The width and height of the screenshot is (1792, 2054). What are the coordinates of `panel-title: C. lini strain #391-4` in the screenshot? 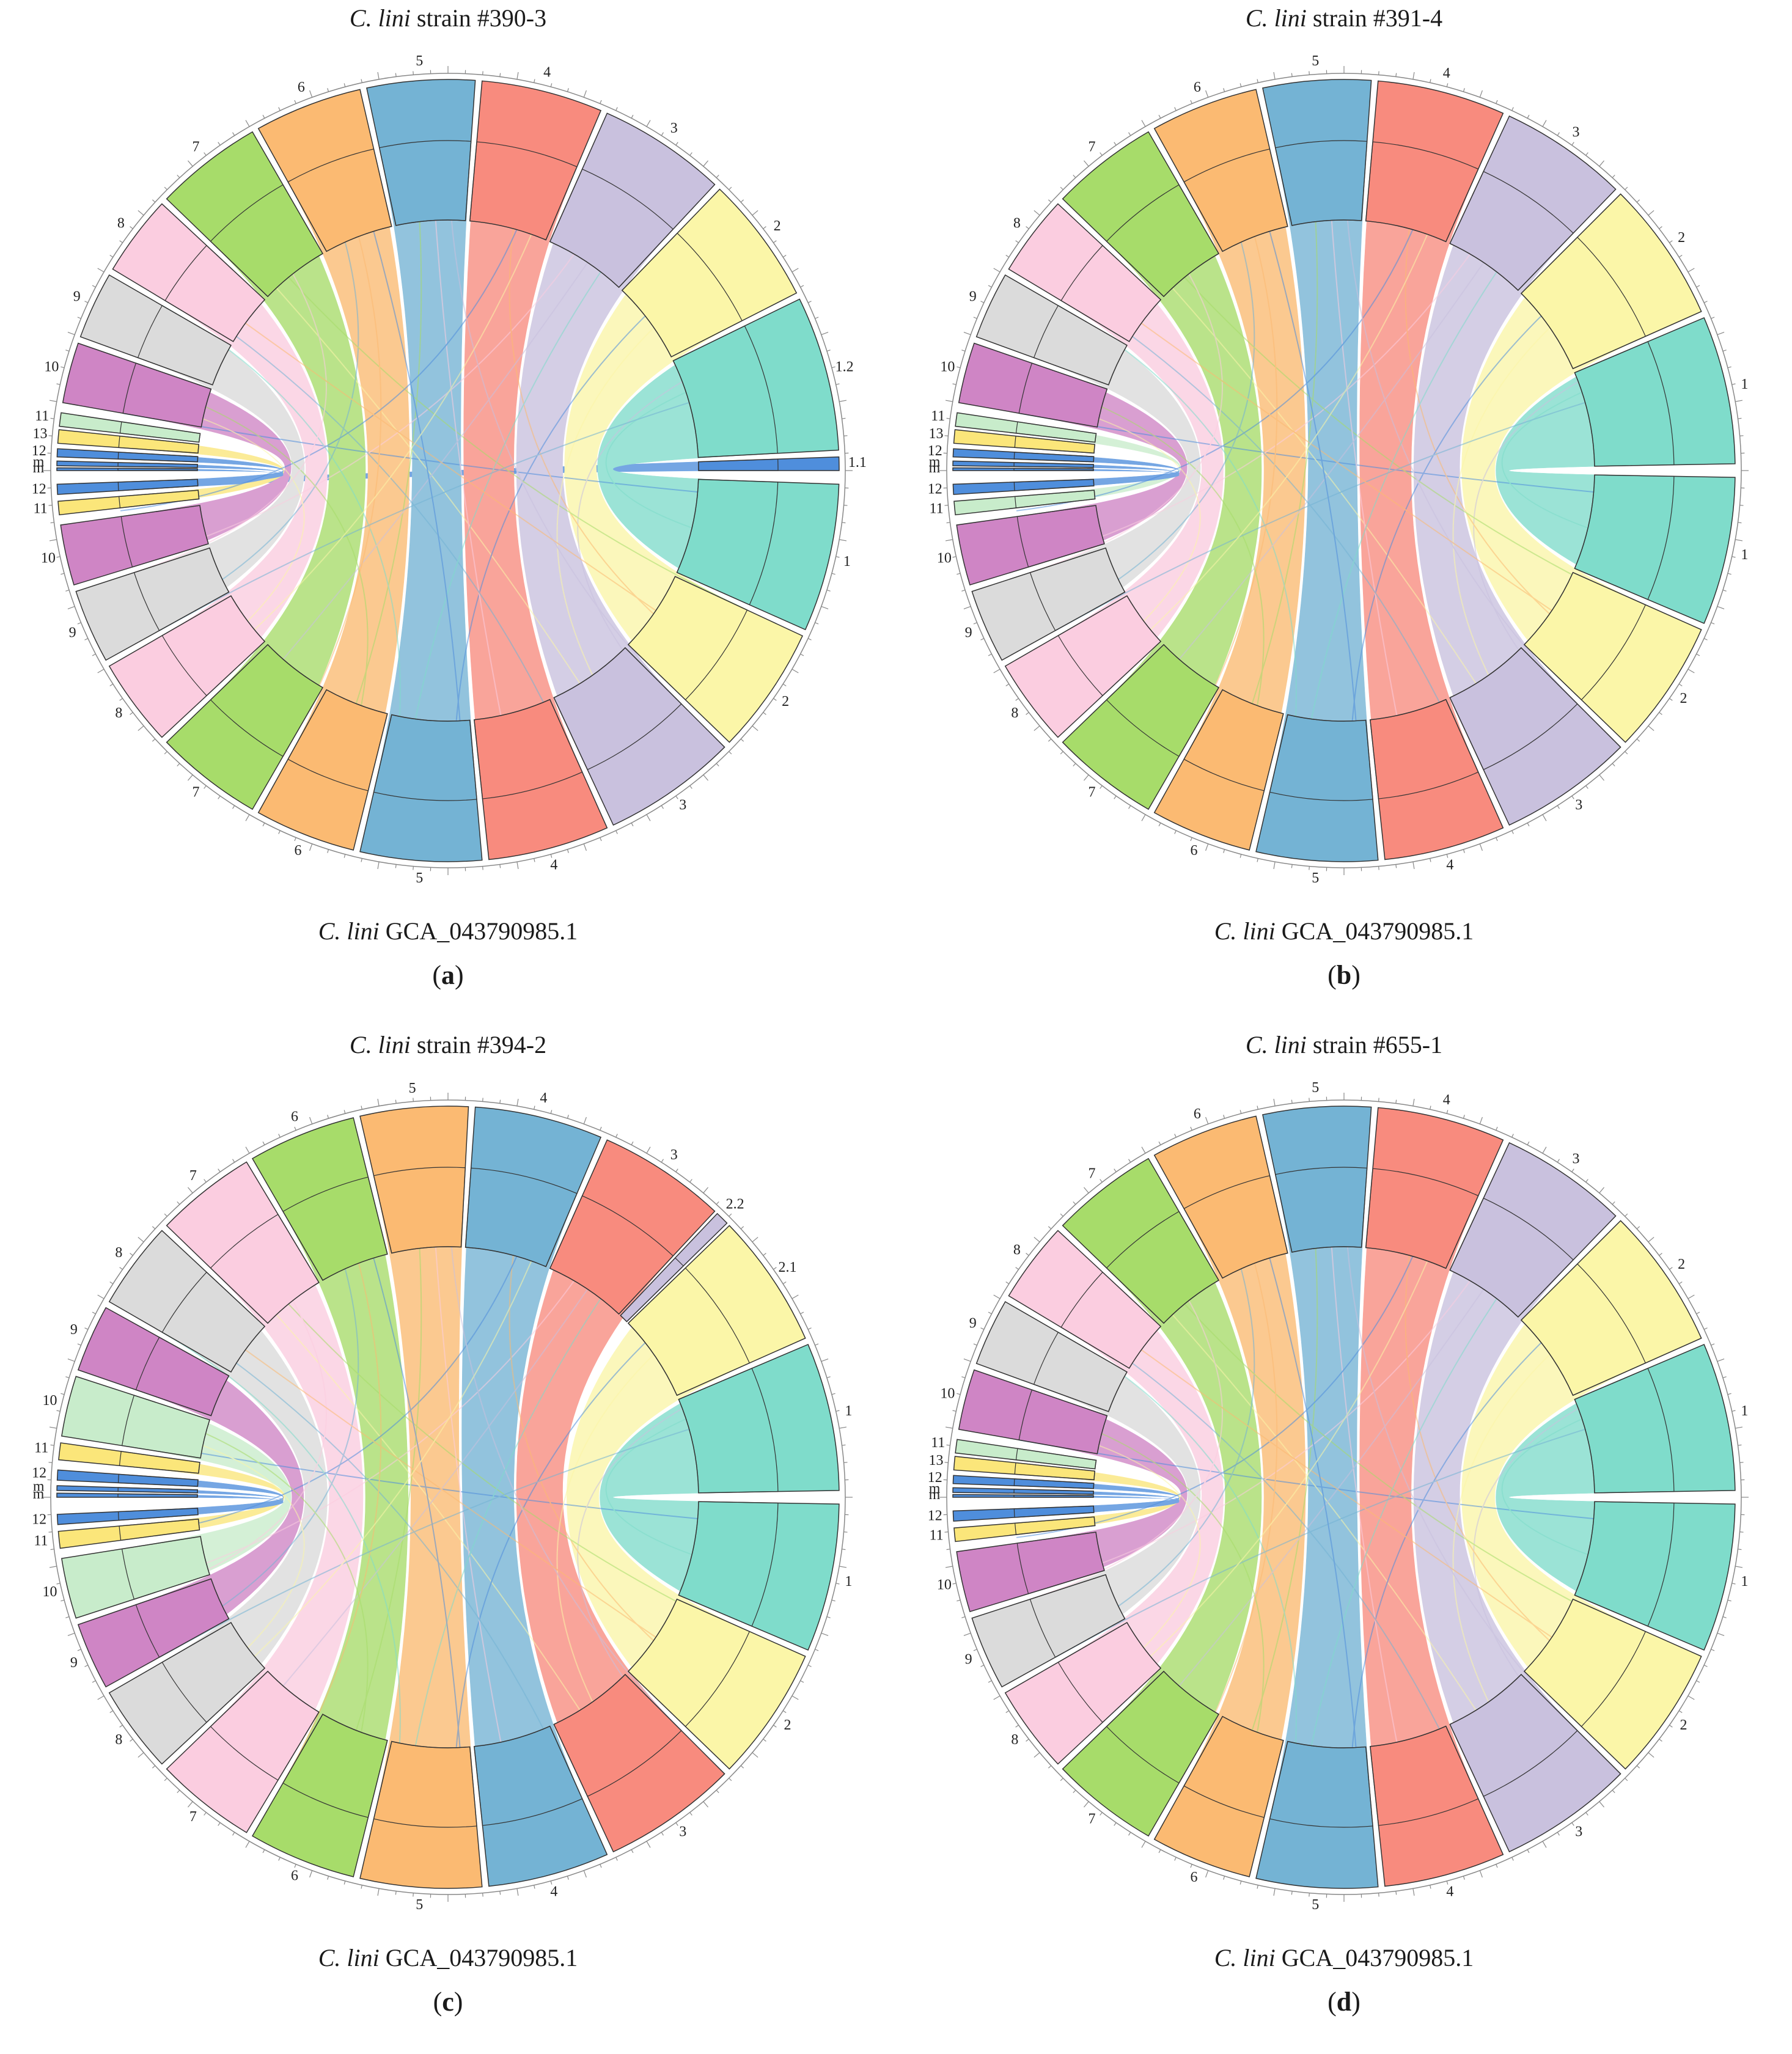 It's located at (1344, 18).